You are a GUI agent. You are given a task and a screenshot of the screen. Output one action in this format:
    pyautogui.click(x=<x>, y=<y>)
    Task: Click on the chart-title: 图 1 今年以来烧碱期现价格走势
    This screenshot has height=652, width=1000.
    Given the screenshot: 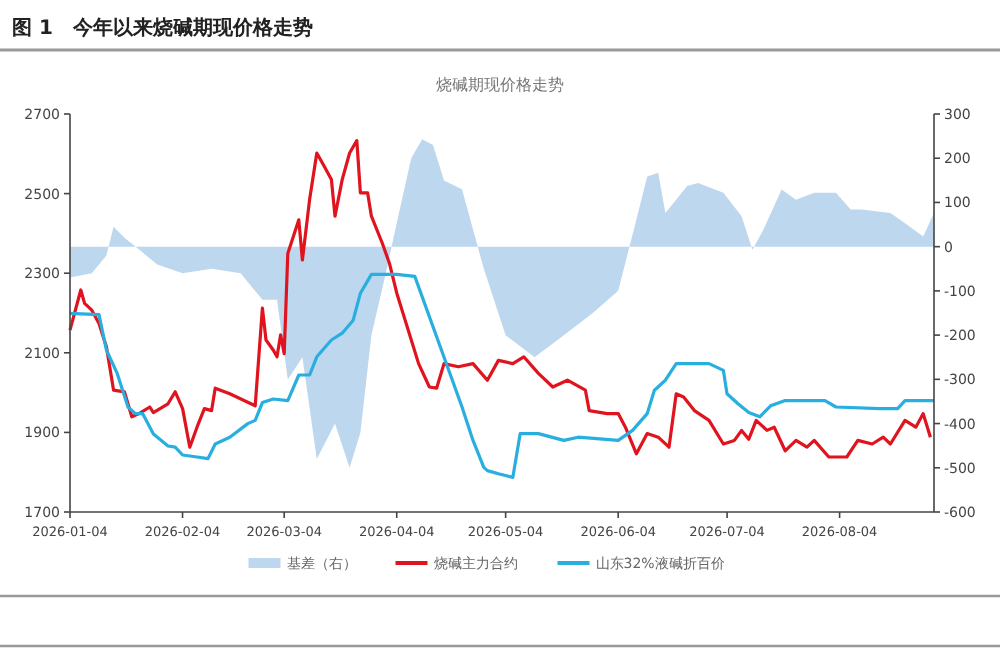 What is the action you would take?
    pyautogui.click(x=162, y=28)
    